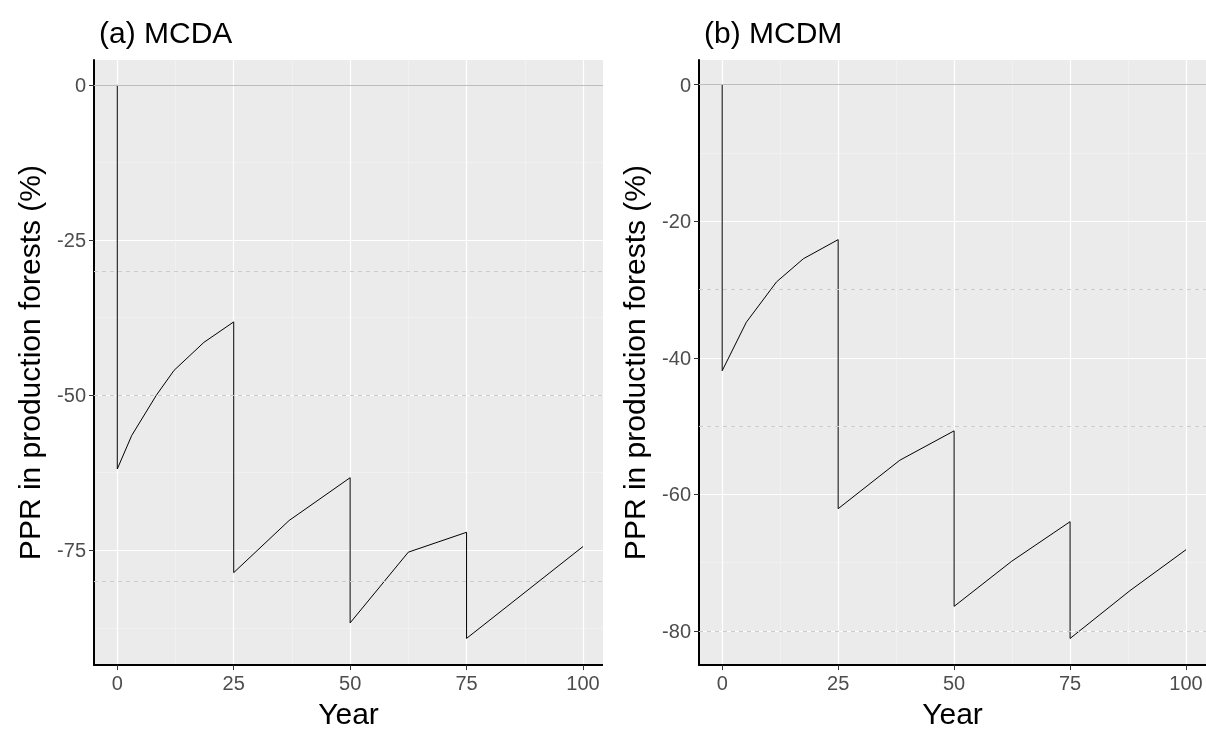  What do you see at coordinates (71, 239) in the screenshot?
I see `y-tick-label: -25` at bounding box center [71, 239].